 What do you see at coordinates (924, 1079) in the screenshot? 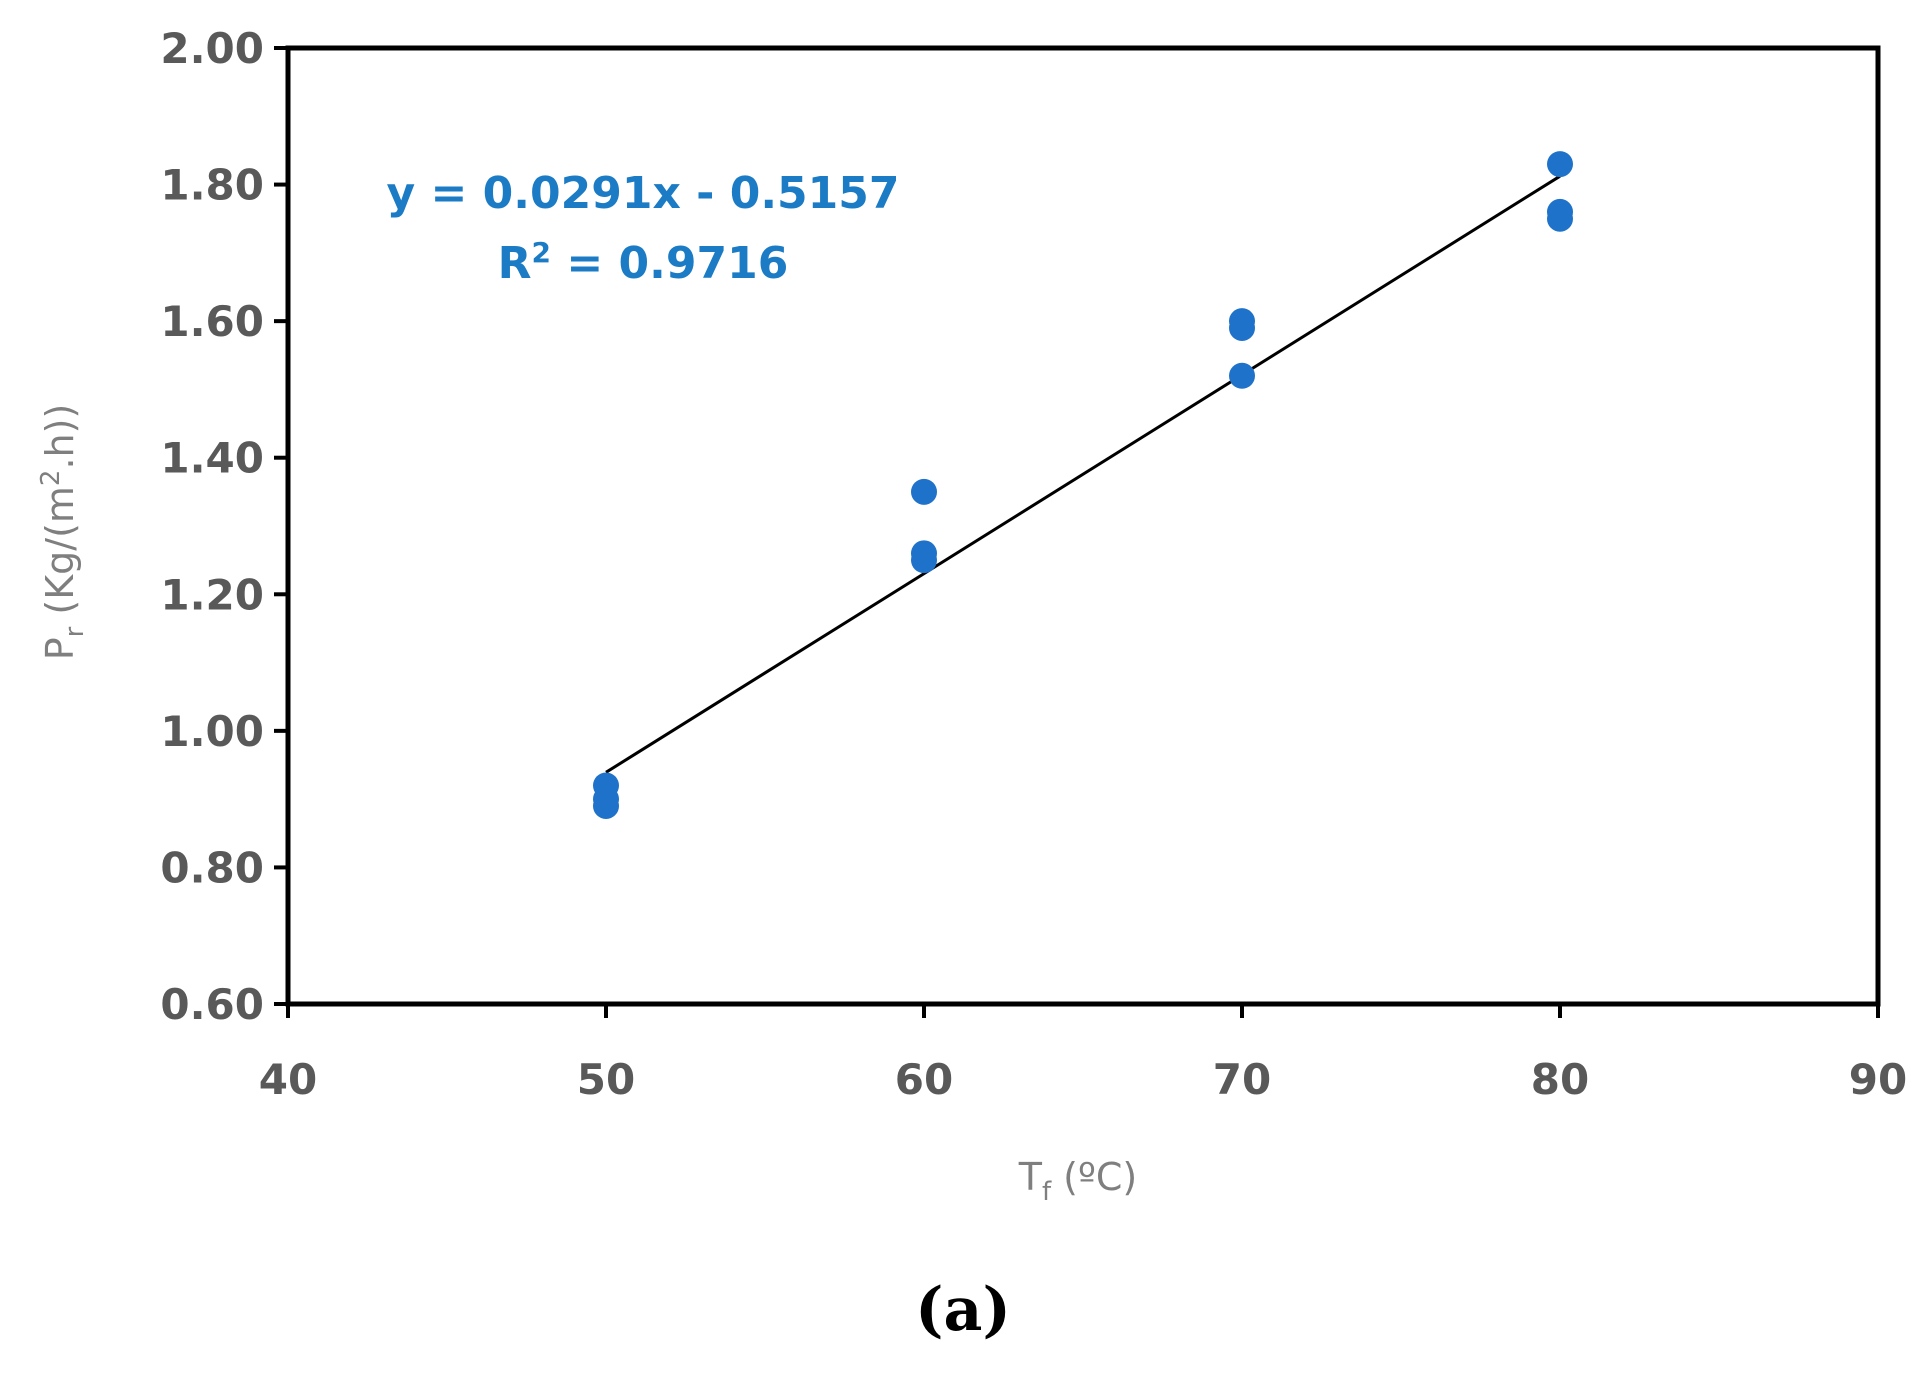
I see `x-tick-label: 60` at bounding box center [924, 1079].